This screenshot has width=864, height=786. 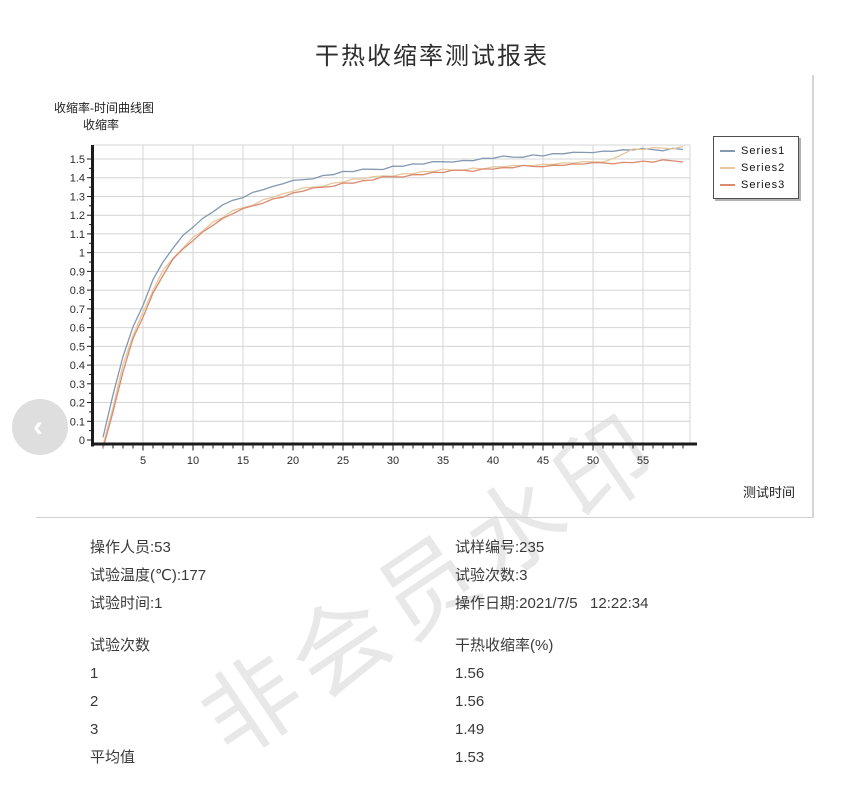 What do you see at coordinates (769, 492) in the screenshot?
I see `x-axis-title: 测试时间` at bounding box center [769, 492].